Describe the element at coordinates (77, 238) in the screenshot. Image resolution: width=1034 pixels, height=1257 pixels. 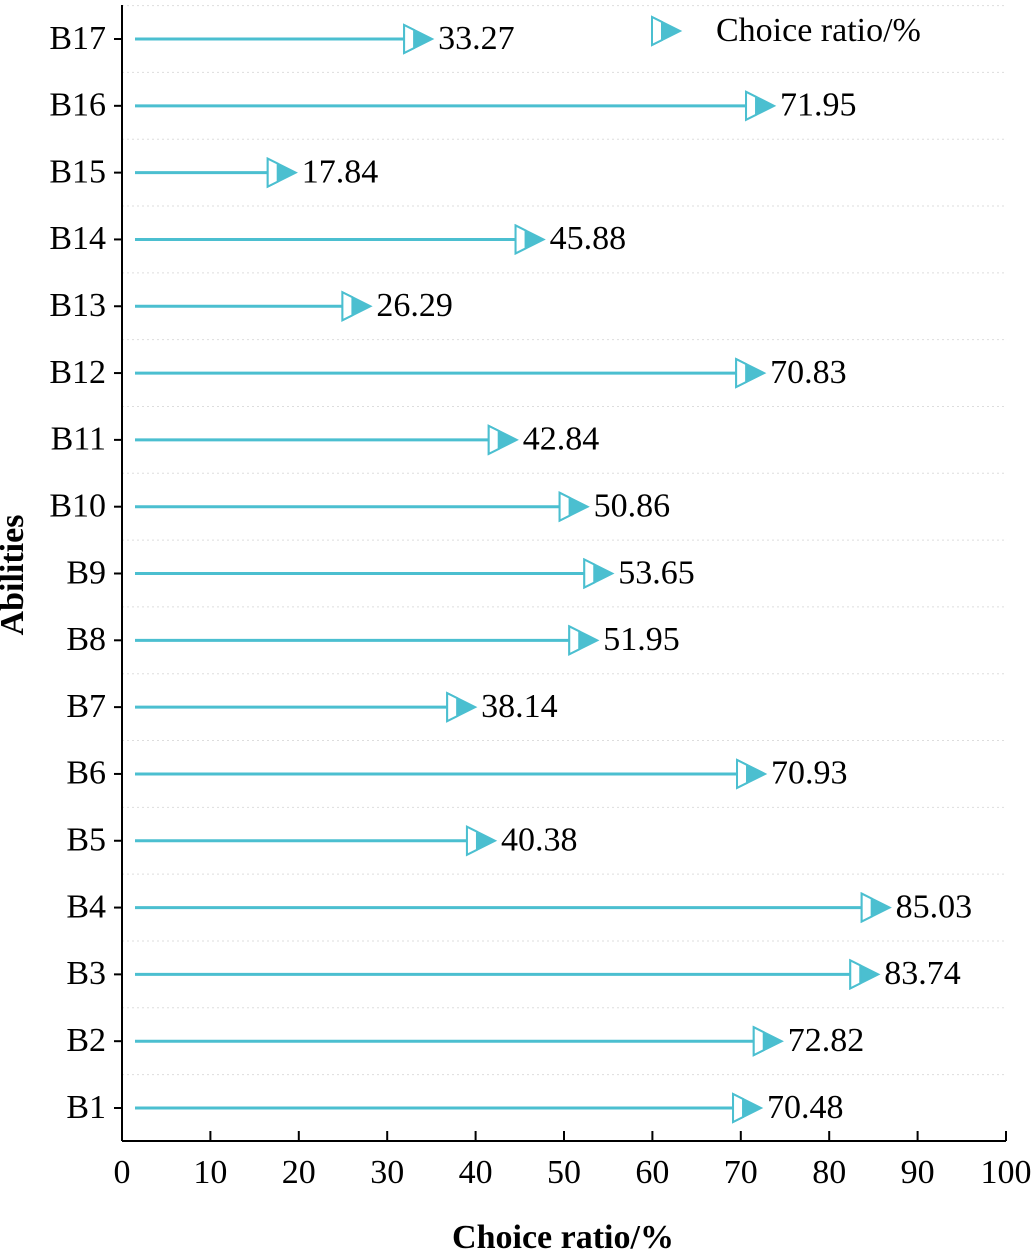
I see `y-tick-label: B14` at that location.